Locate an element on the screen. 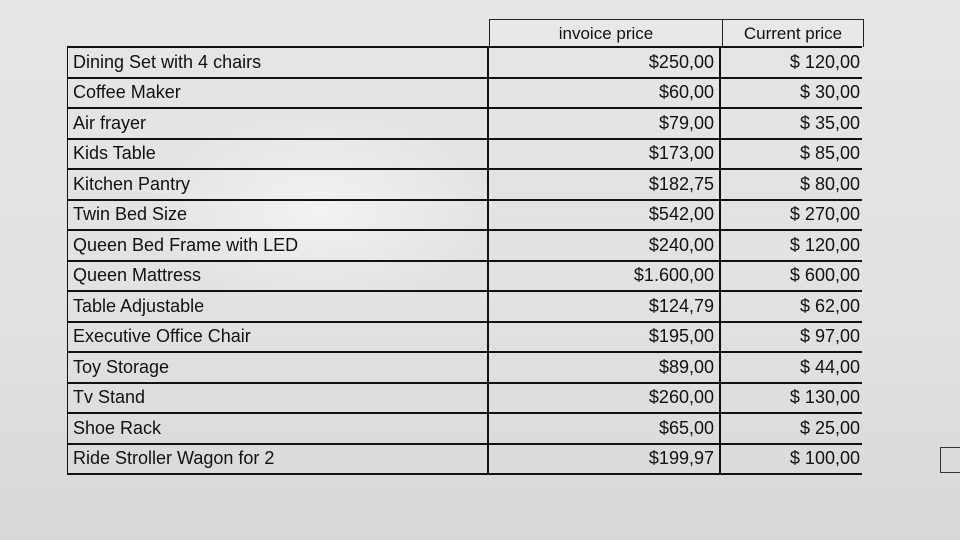 This screenshot has height=540, width=960. table-row: Twin Bed Size $542,00 $ 270,00 is located at coordinates (464, 215).